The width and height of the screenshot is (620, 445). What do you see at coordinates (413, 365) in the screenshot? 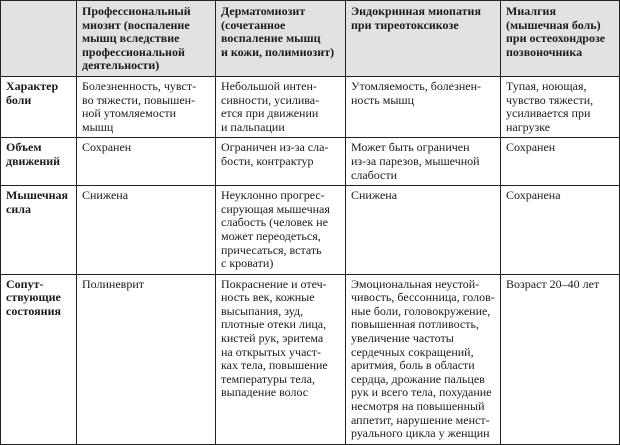
I see `text-line: аритмия, боль в области` at bounding box center [413, 365].